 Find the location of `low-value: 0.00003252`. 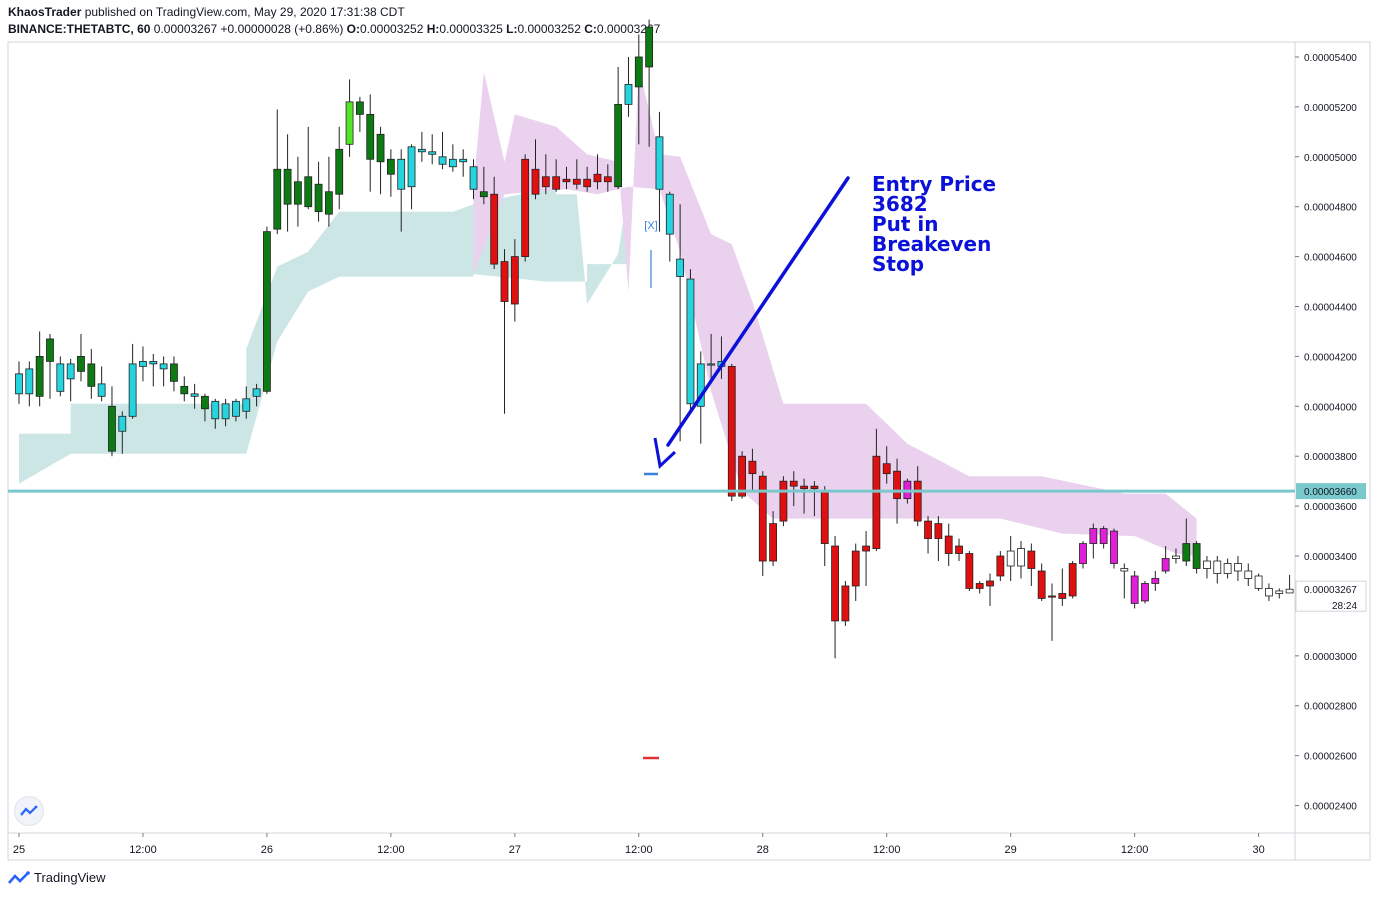

low-value: 0.00003252 is located at coordinates (549, 29).